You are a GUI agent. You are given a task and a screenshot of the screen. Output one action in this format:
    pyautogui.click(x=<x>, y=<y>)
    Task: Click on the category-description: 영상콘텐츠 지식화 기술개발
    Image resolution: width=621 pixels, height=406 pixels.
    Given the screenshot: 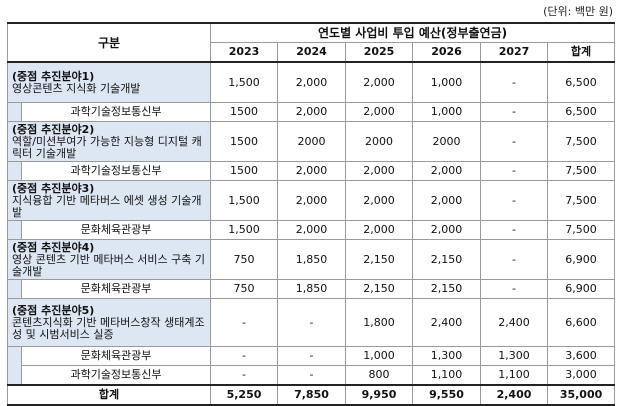 What is the action you would take?
    pyautogui.click(x=76, y=88)
    